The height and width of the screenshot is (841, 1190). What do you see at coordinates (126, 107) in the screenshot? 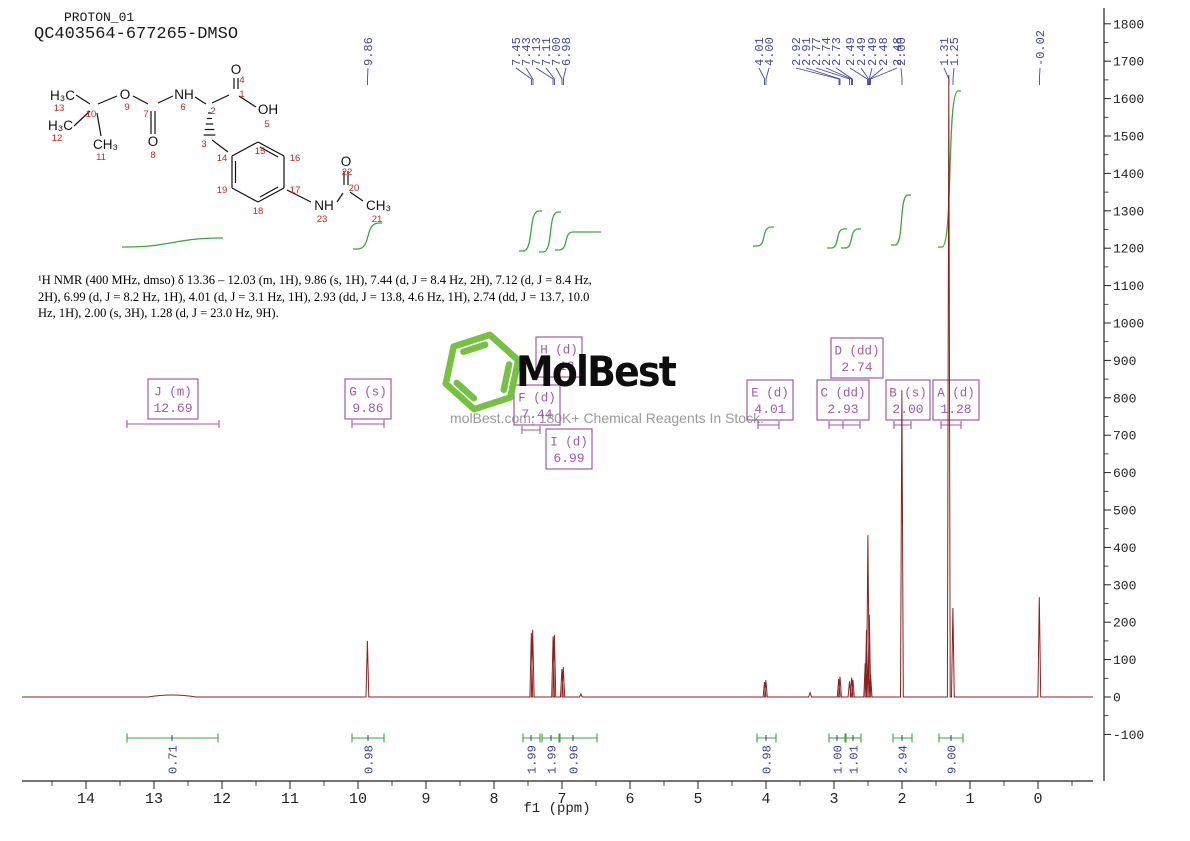
I see `structure-atom-number: 9` at bounding box center [126, 107].